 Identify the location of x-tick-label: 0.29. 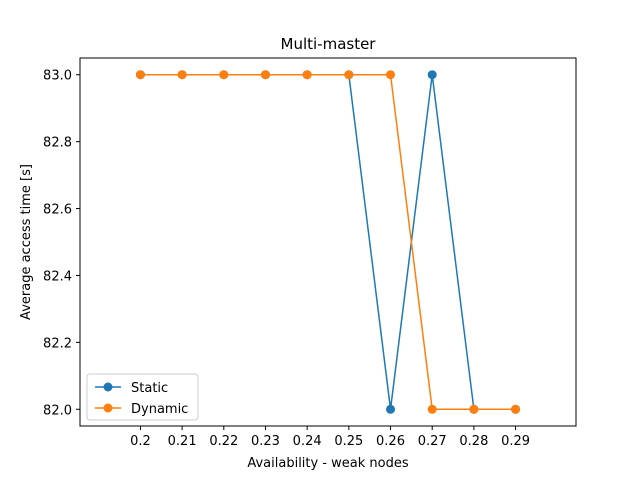
(515, 441).